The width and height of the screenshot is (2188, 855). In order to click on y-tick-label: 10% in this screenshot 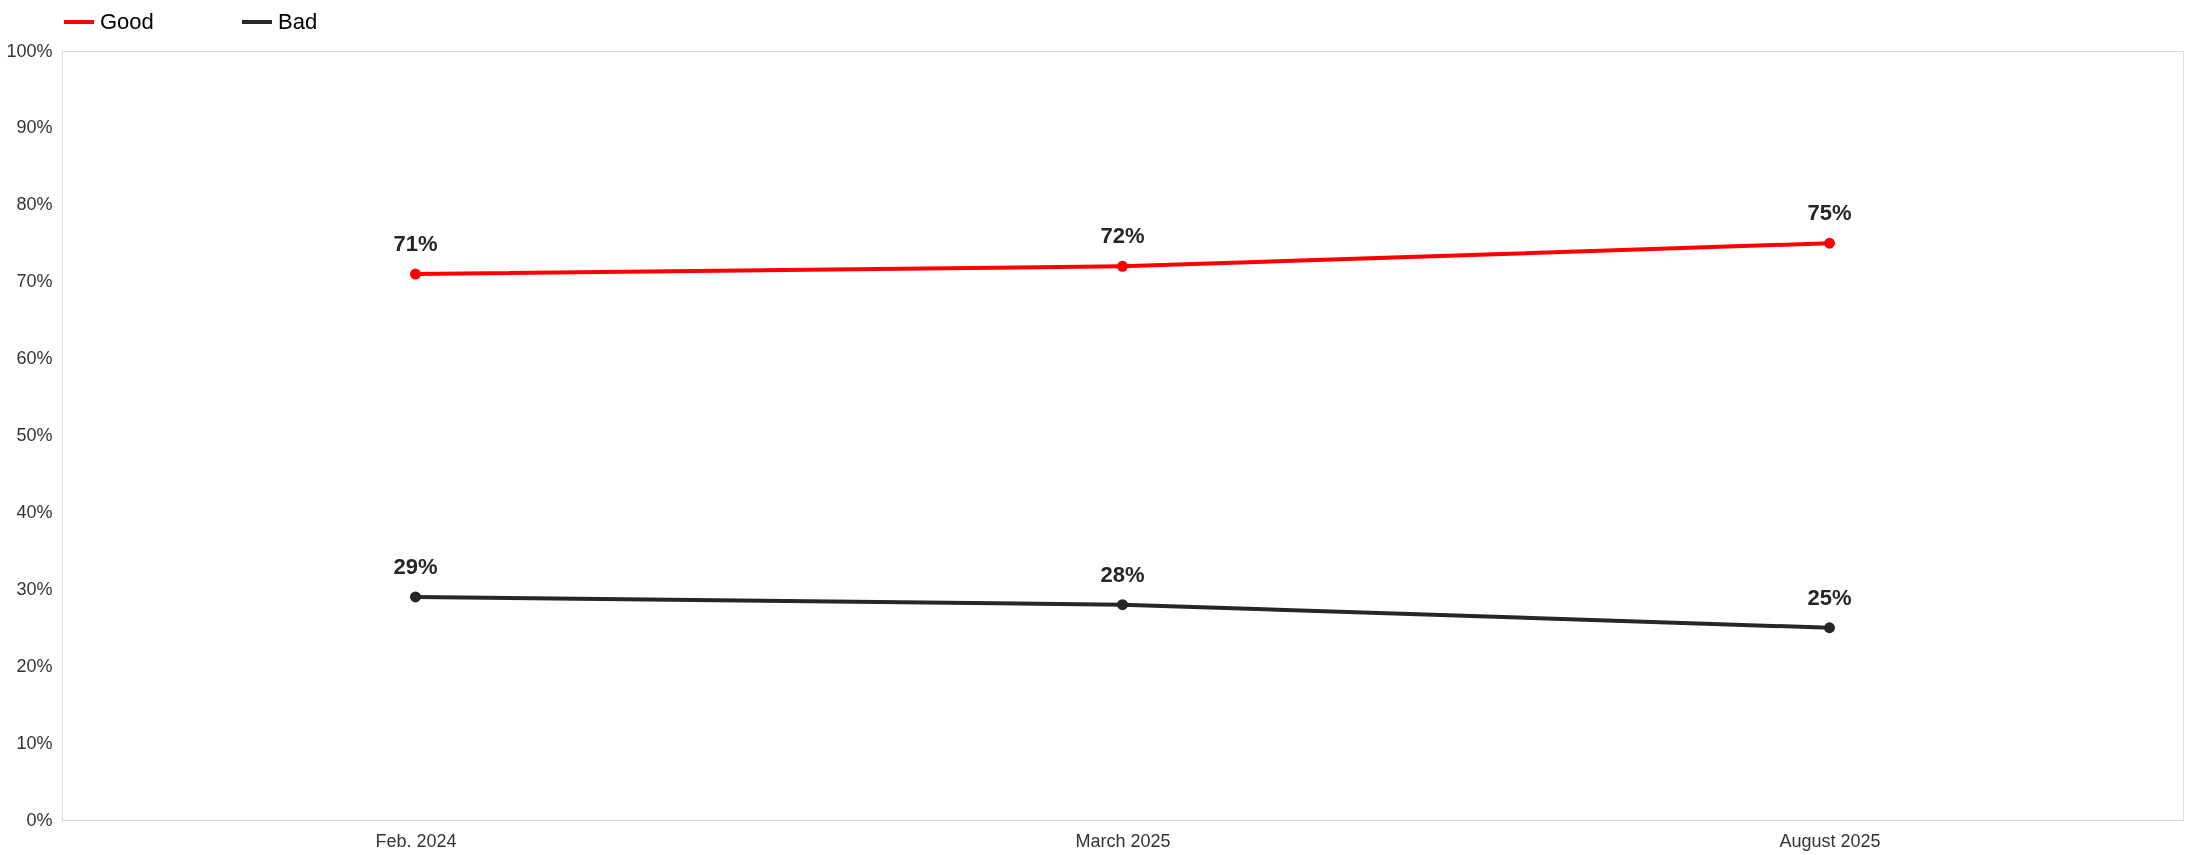, I will do `click(34, 742)`.